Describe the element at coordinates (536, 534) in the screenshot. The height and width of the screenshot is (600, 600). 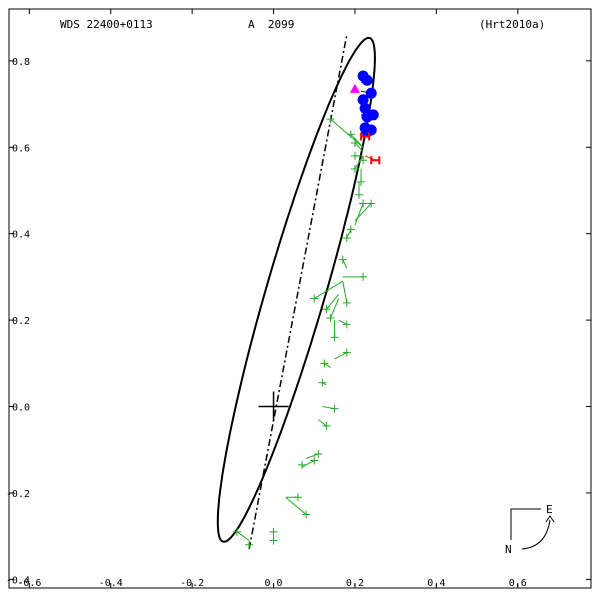
I see `compass-arc` at that location.